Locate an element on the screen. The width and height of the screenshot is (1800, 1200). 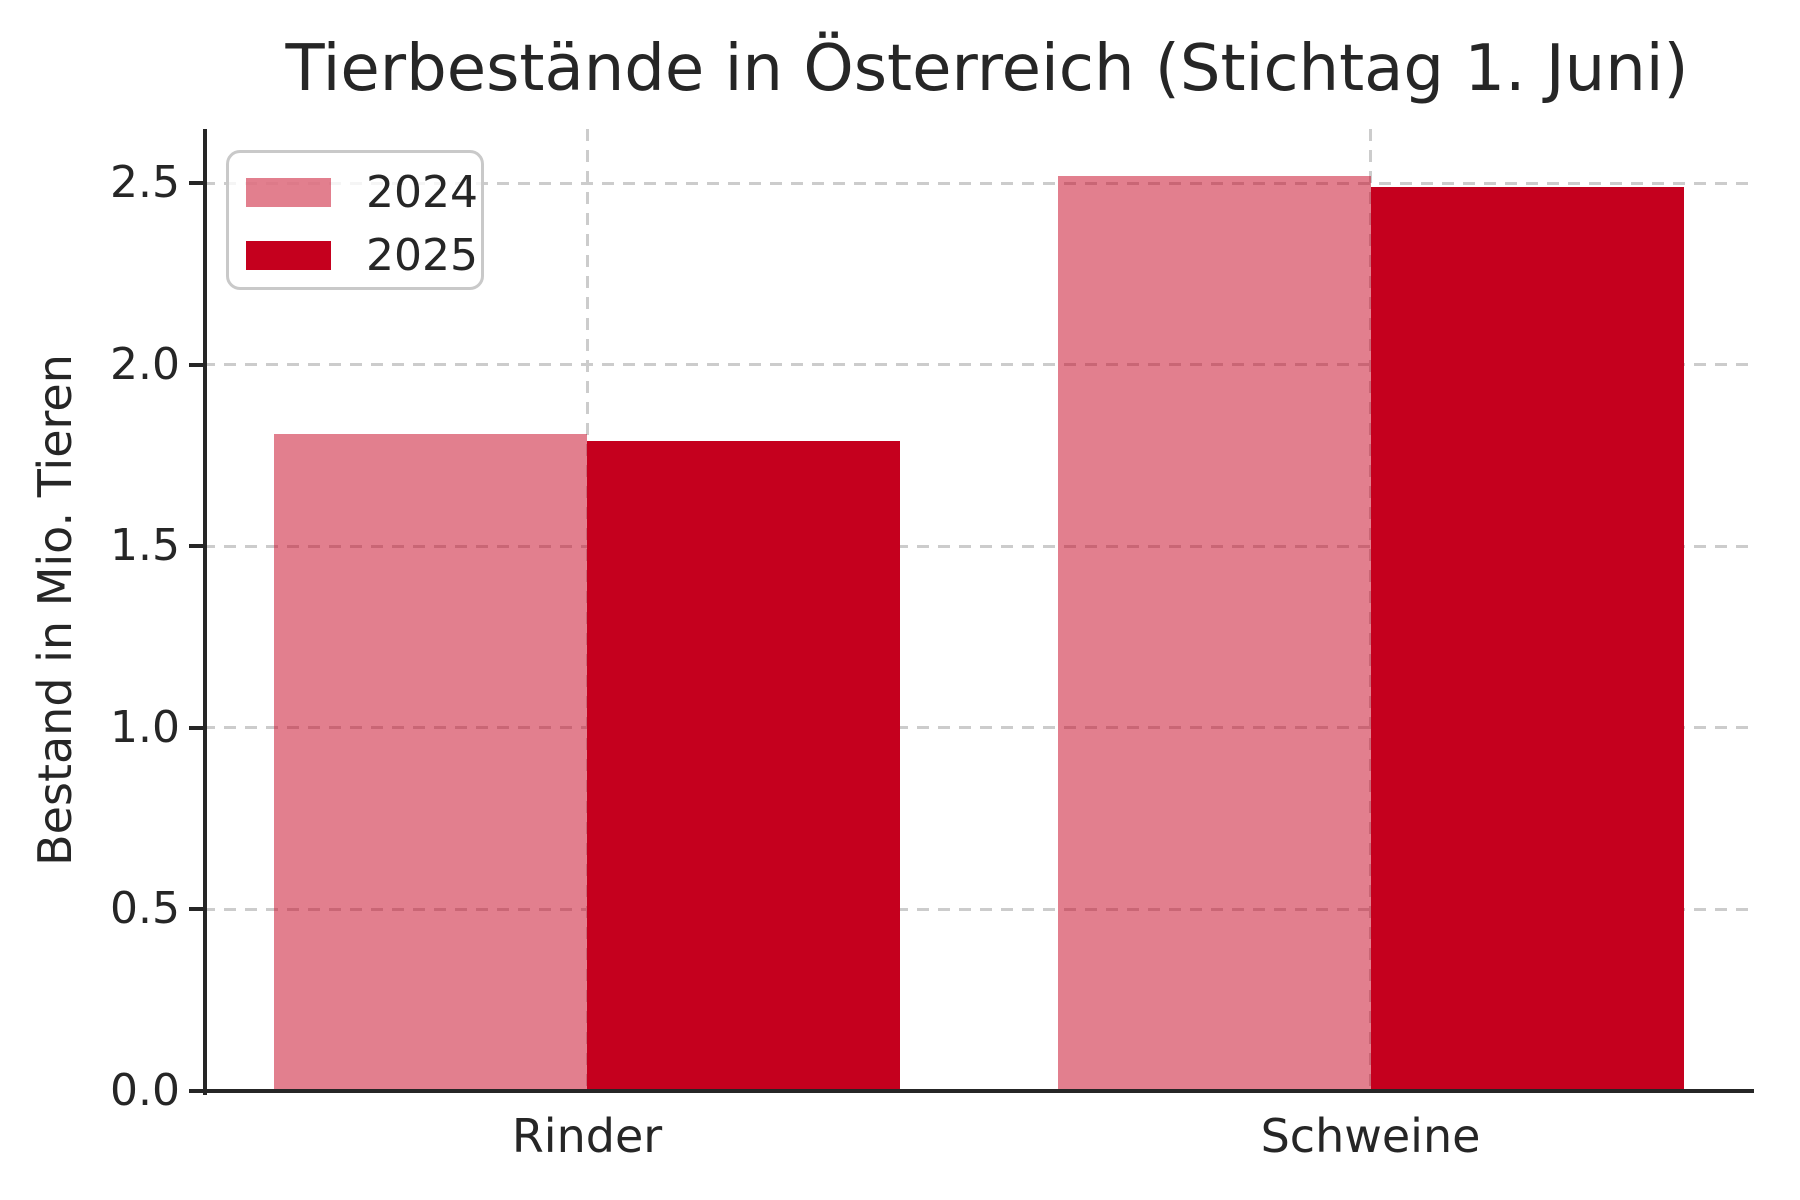
legend-row-2025: 2025 is located at coordinates (363, 255).